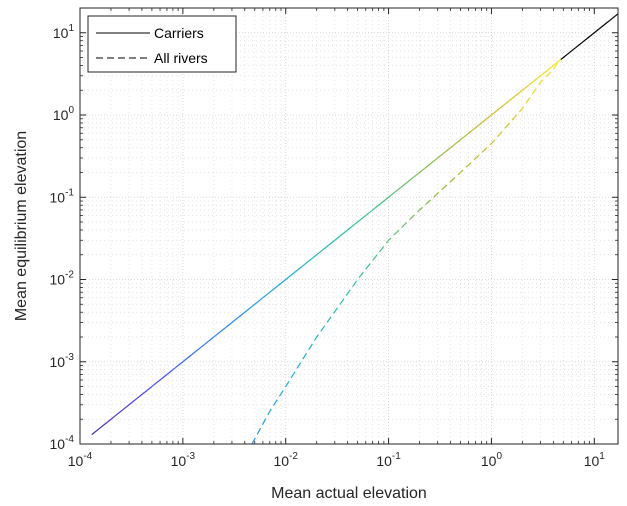  I want to click on y-tick-label: 10⁻¹, so click(62, 196).